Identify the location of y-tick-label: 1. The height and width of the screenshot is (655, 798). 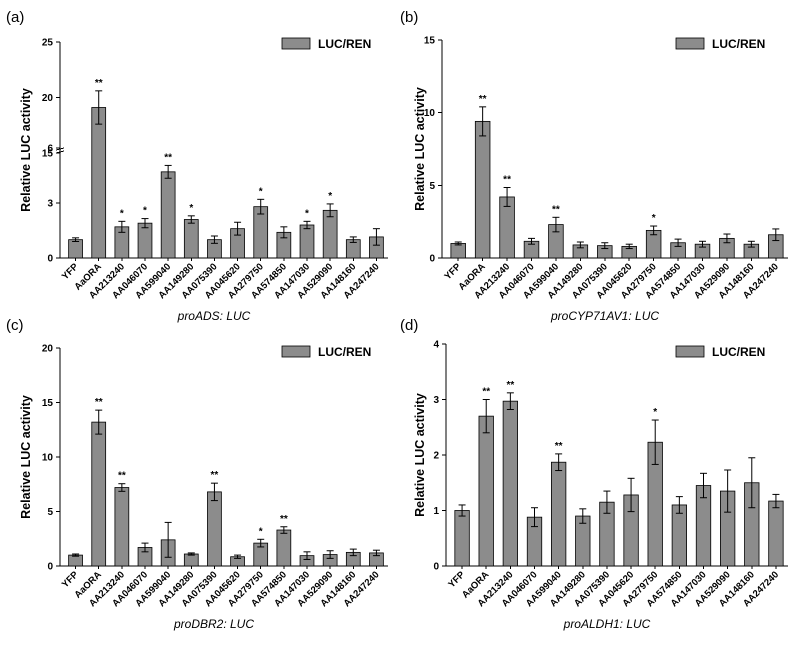
(436, 511).